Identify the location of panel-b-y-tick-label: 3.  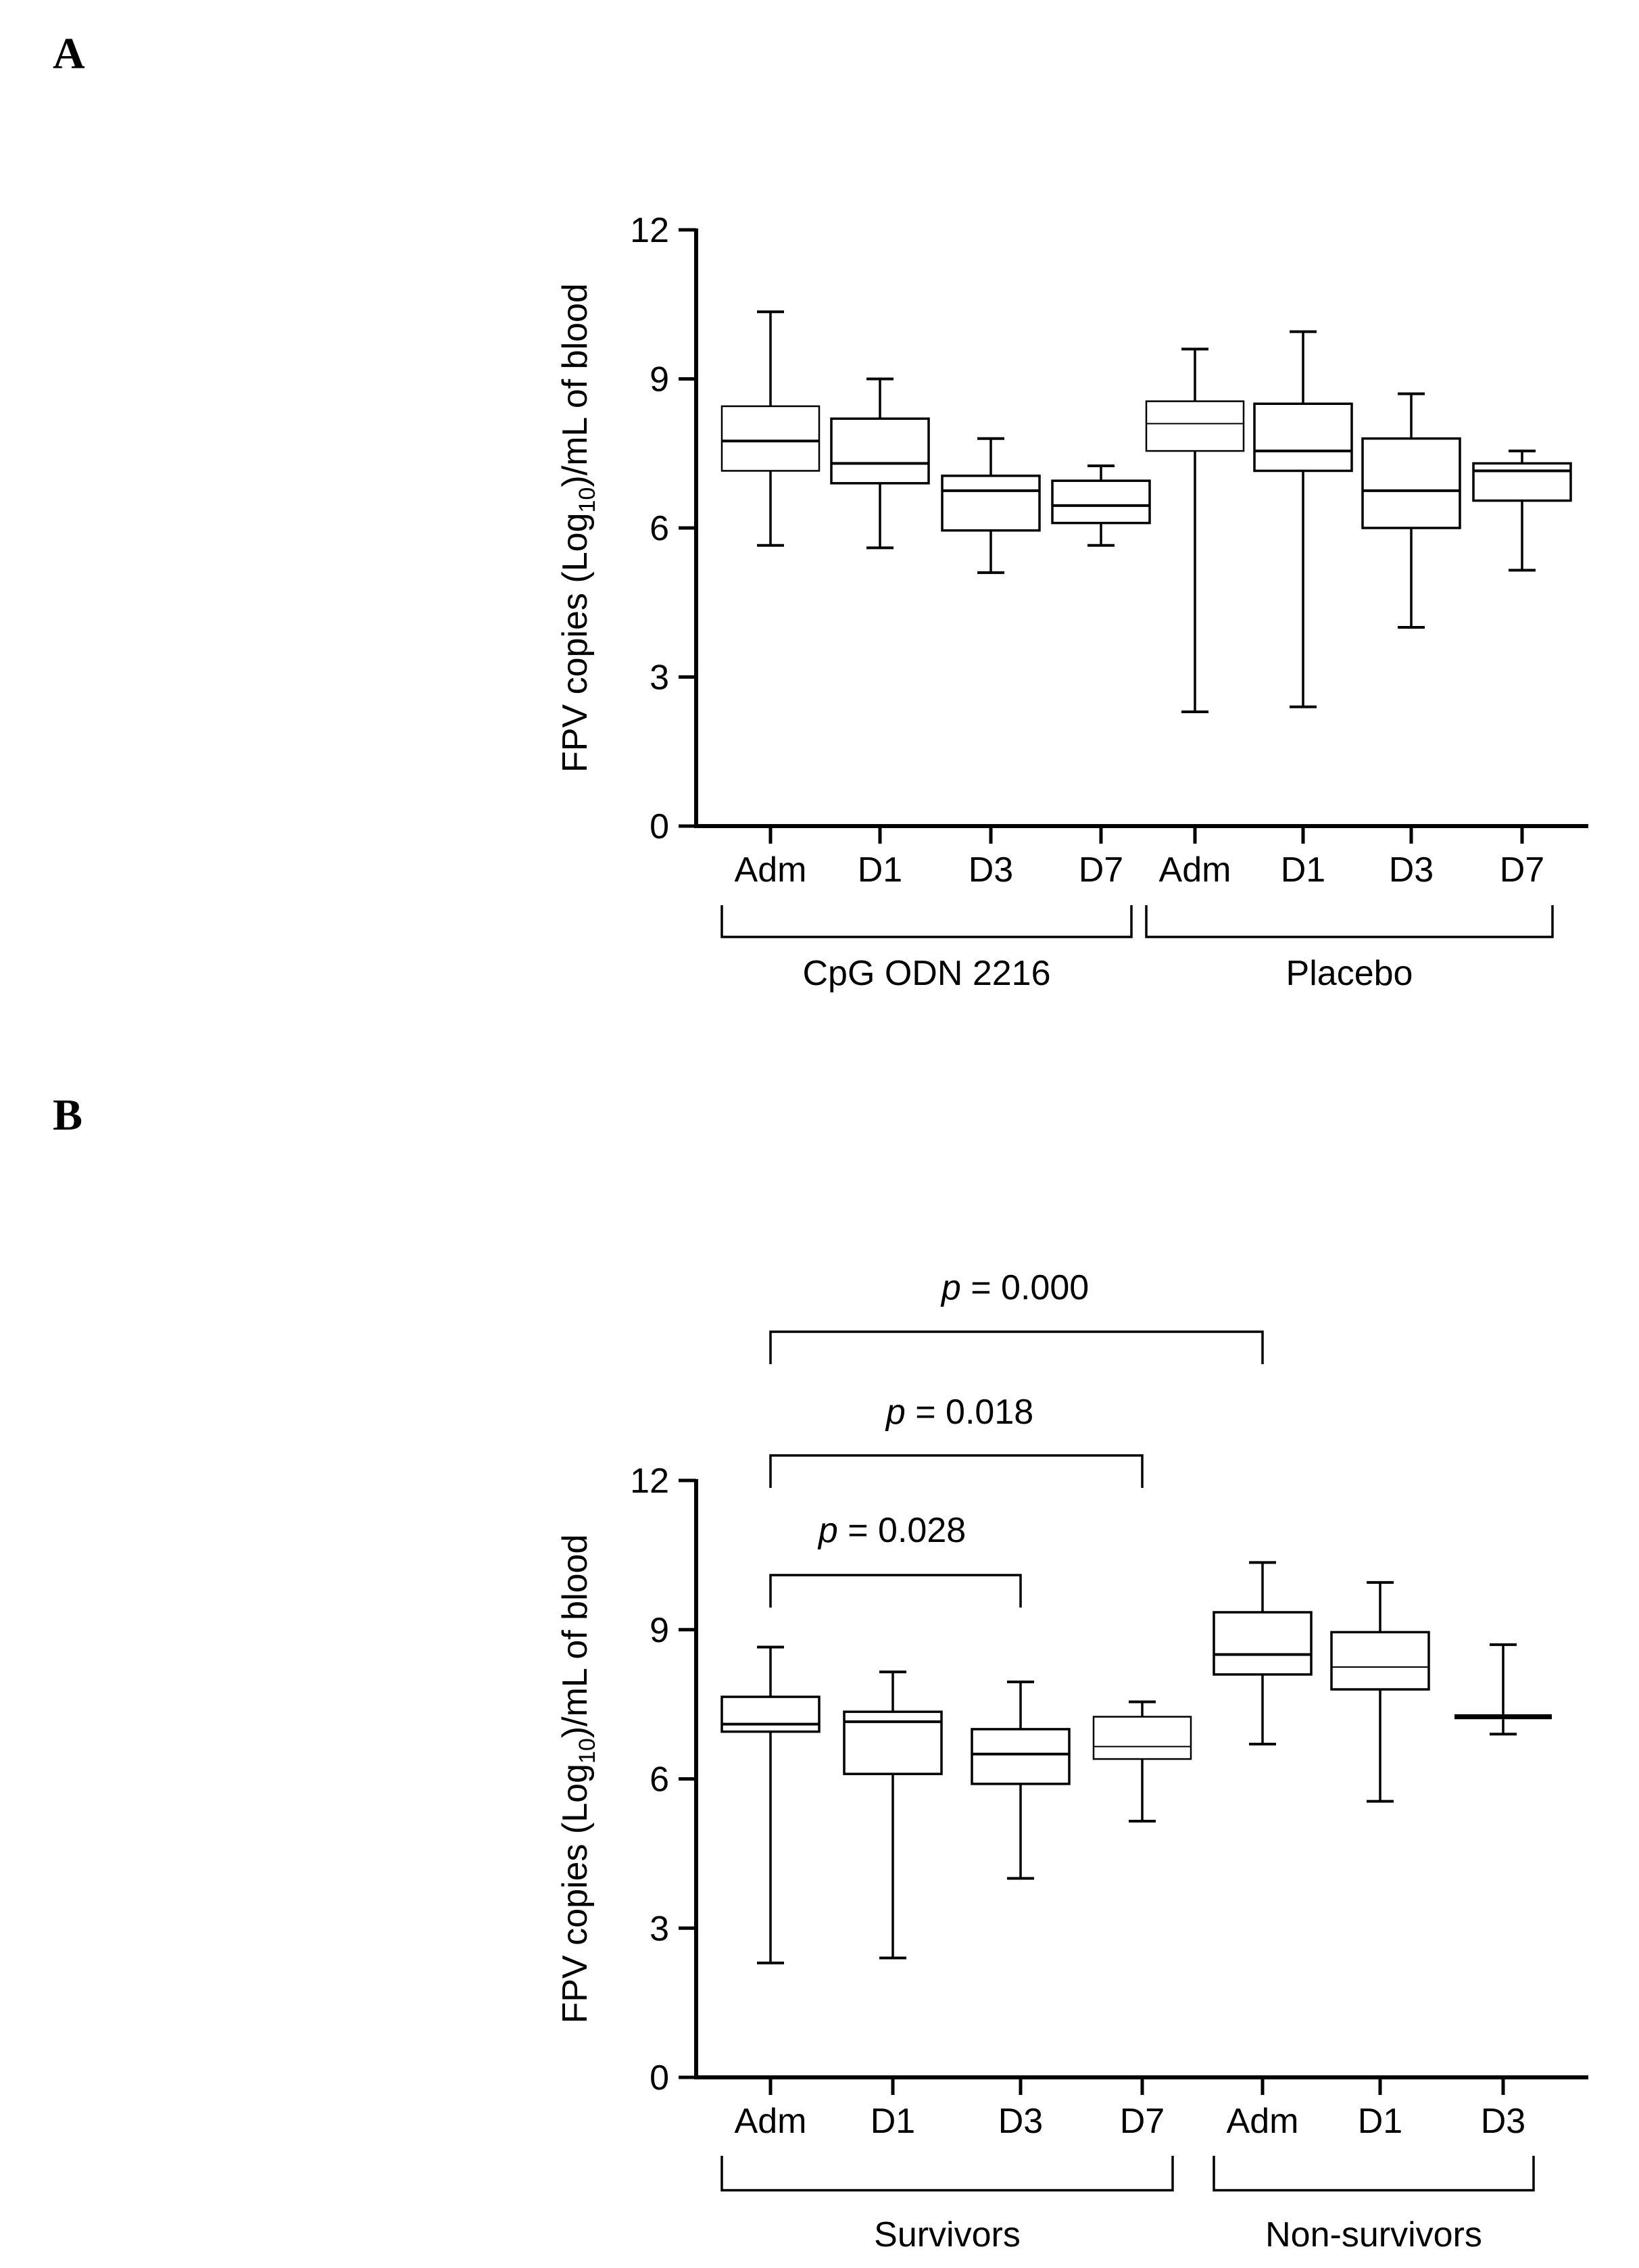
(659, 1928).